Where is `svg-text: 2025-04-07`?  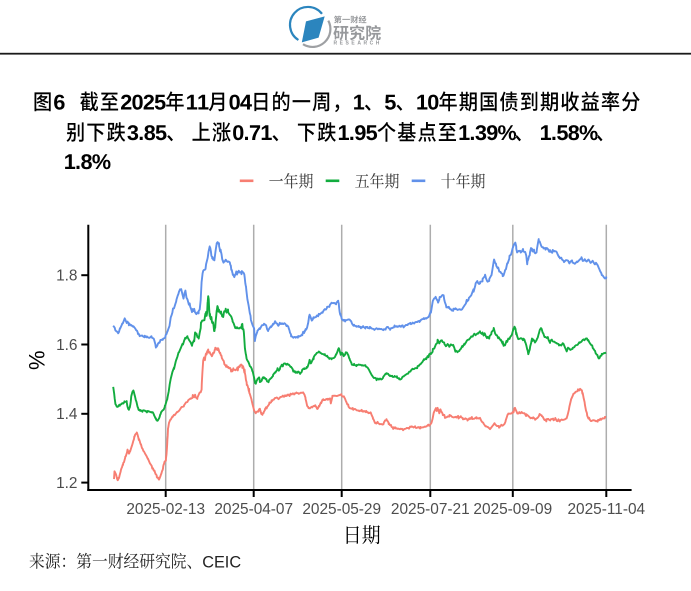
svg-text: 2025-04-07 is located at coordinates (253, 509).